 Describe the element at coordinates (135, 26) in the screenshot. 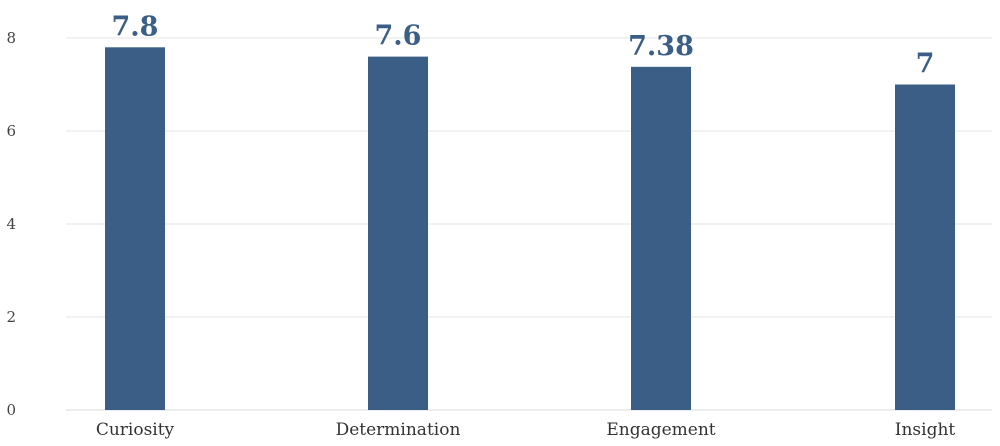

I see `data-label-curiosity: 7.8` at that location.